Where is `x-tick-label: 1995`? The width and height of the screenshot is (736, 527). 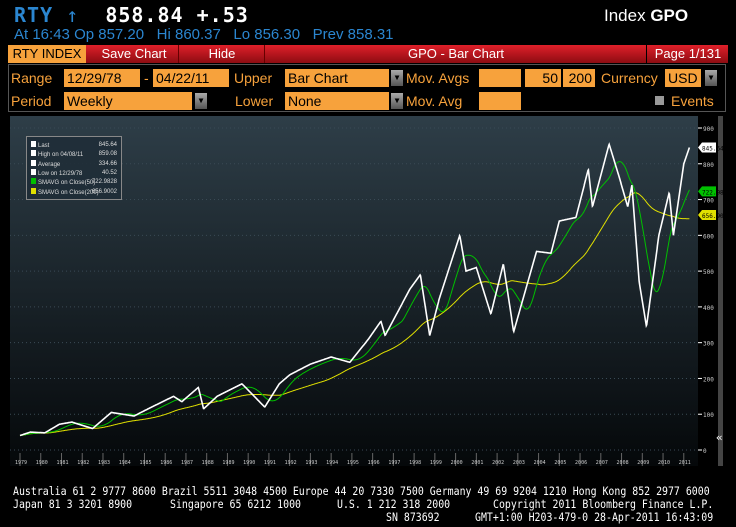 x-tick-label: 1995 is located at coordinates (353, 463).